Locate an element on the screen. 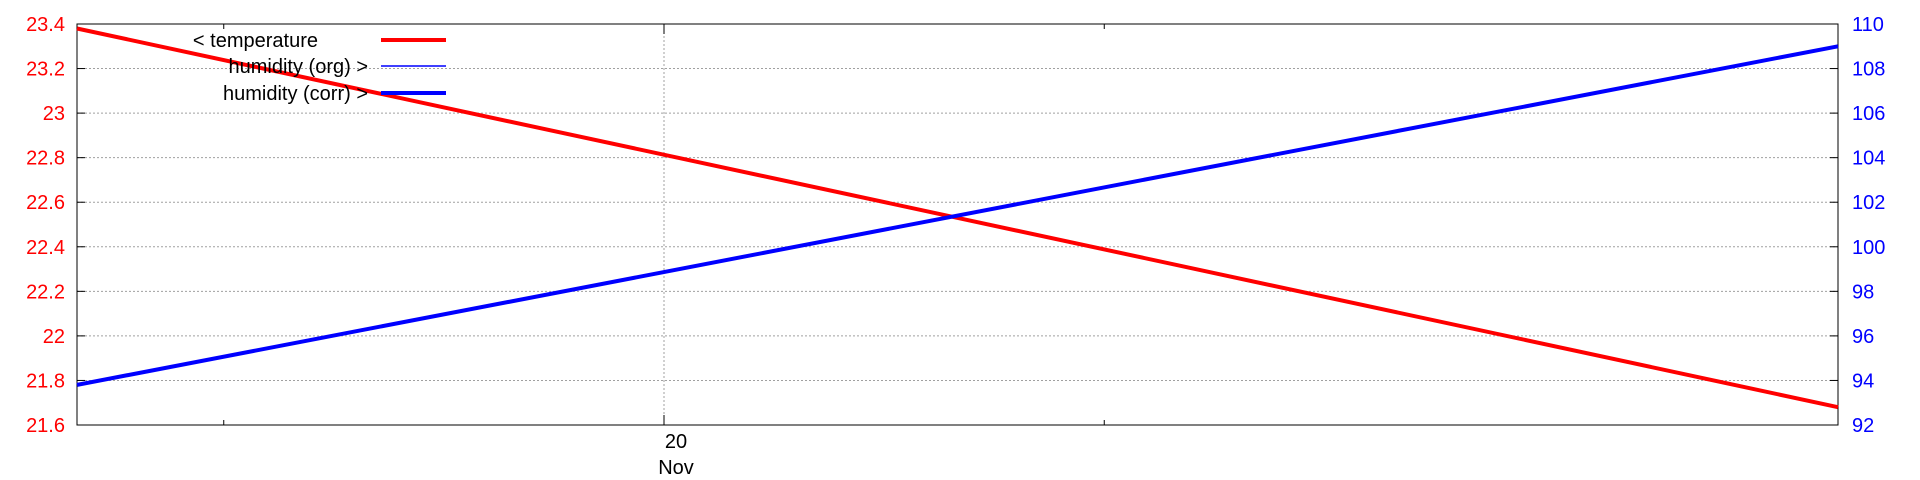  y-left-tick-label: 22.8 is located at coordinates (45, 159).